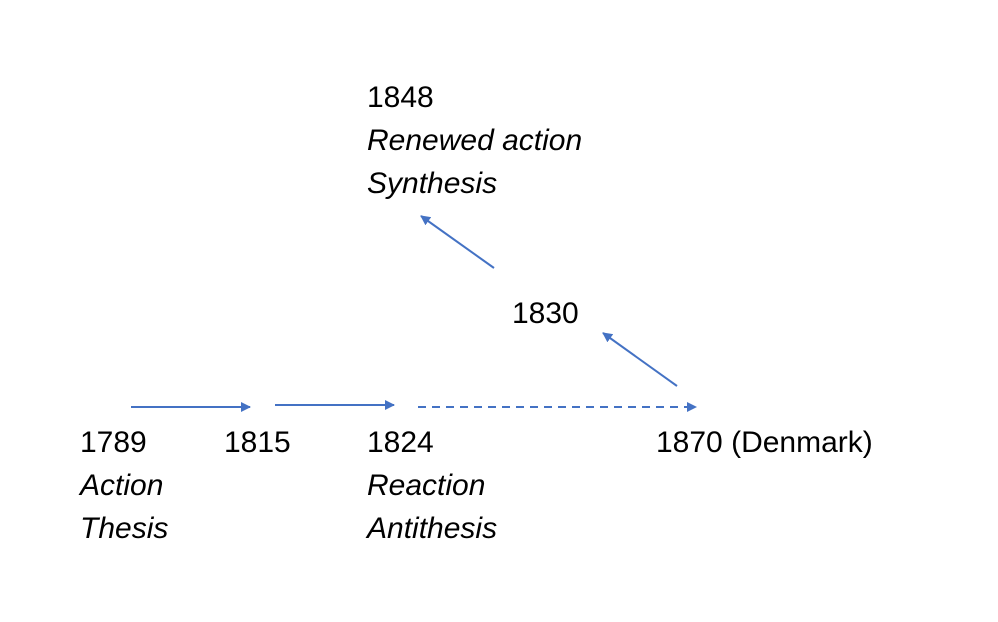 The width and height of the screenshot is (998, 622). I want to click on node-1848: 1848 Renewed action Synthesis, so click(474, 140).